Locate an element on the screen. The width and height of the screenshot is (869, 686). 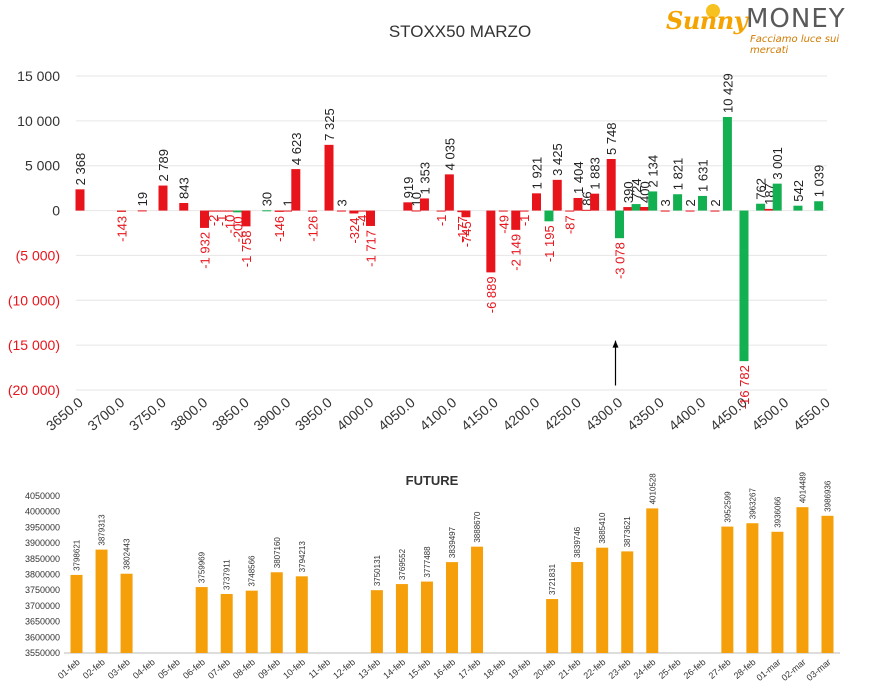
y-tick-label: 5 000 is located at coordinates (42, 166).